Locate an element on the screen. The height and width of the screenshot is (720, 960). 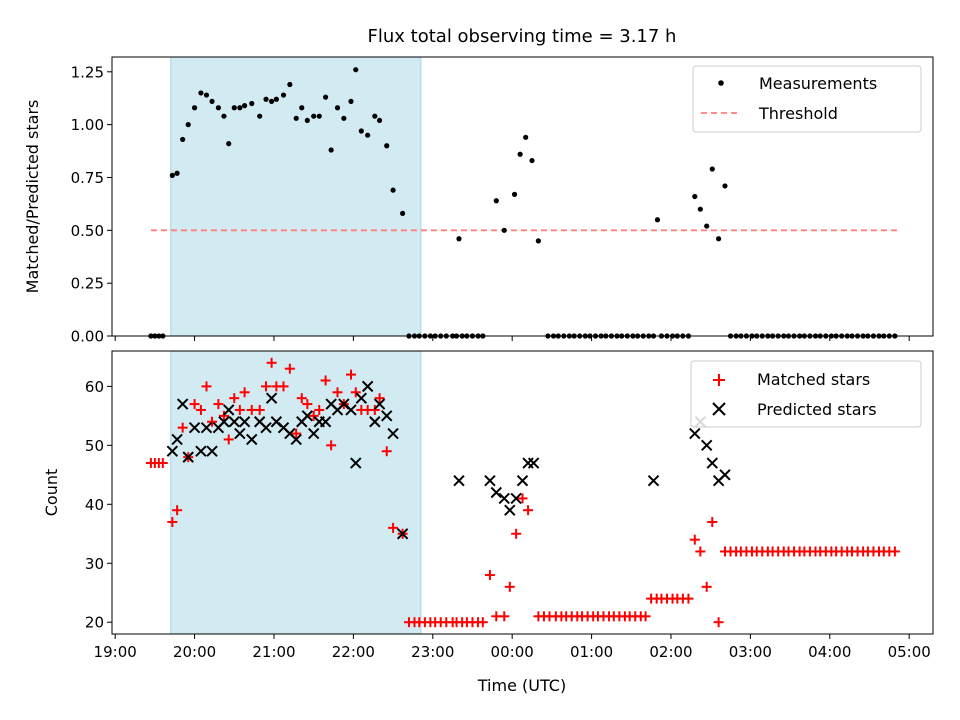
legend-label-measurements: Measurements is located at coordinates (818, 83).